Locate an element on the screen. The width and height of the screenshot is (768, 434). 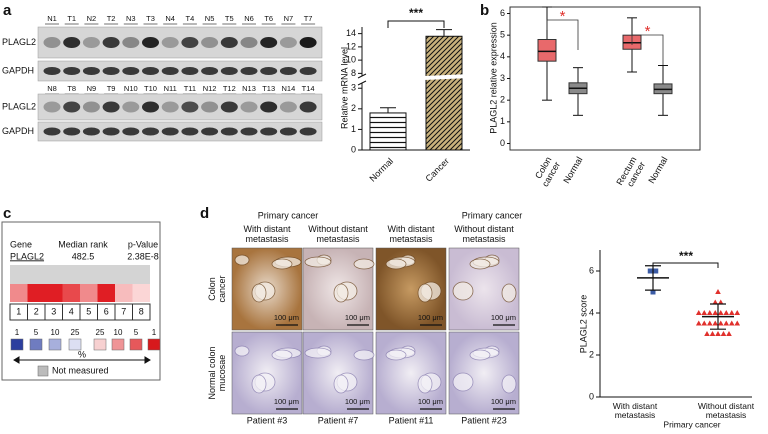
lane-label: N3 is located at coordinates (131, 18).